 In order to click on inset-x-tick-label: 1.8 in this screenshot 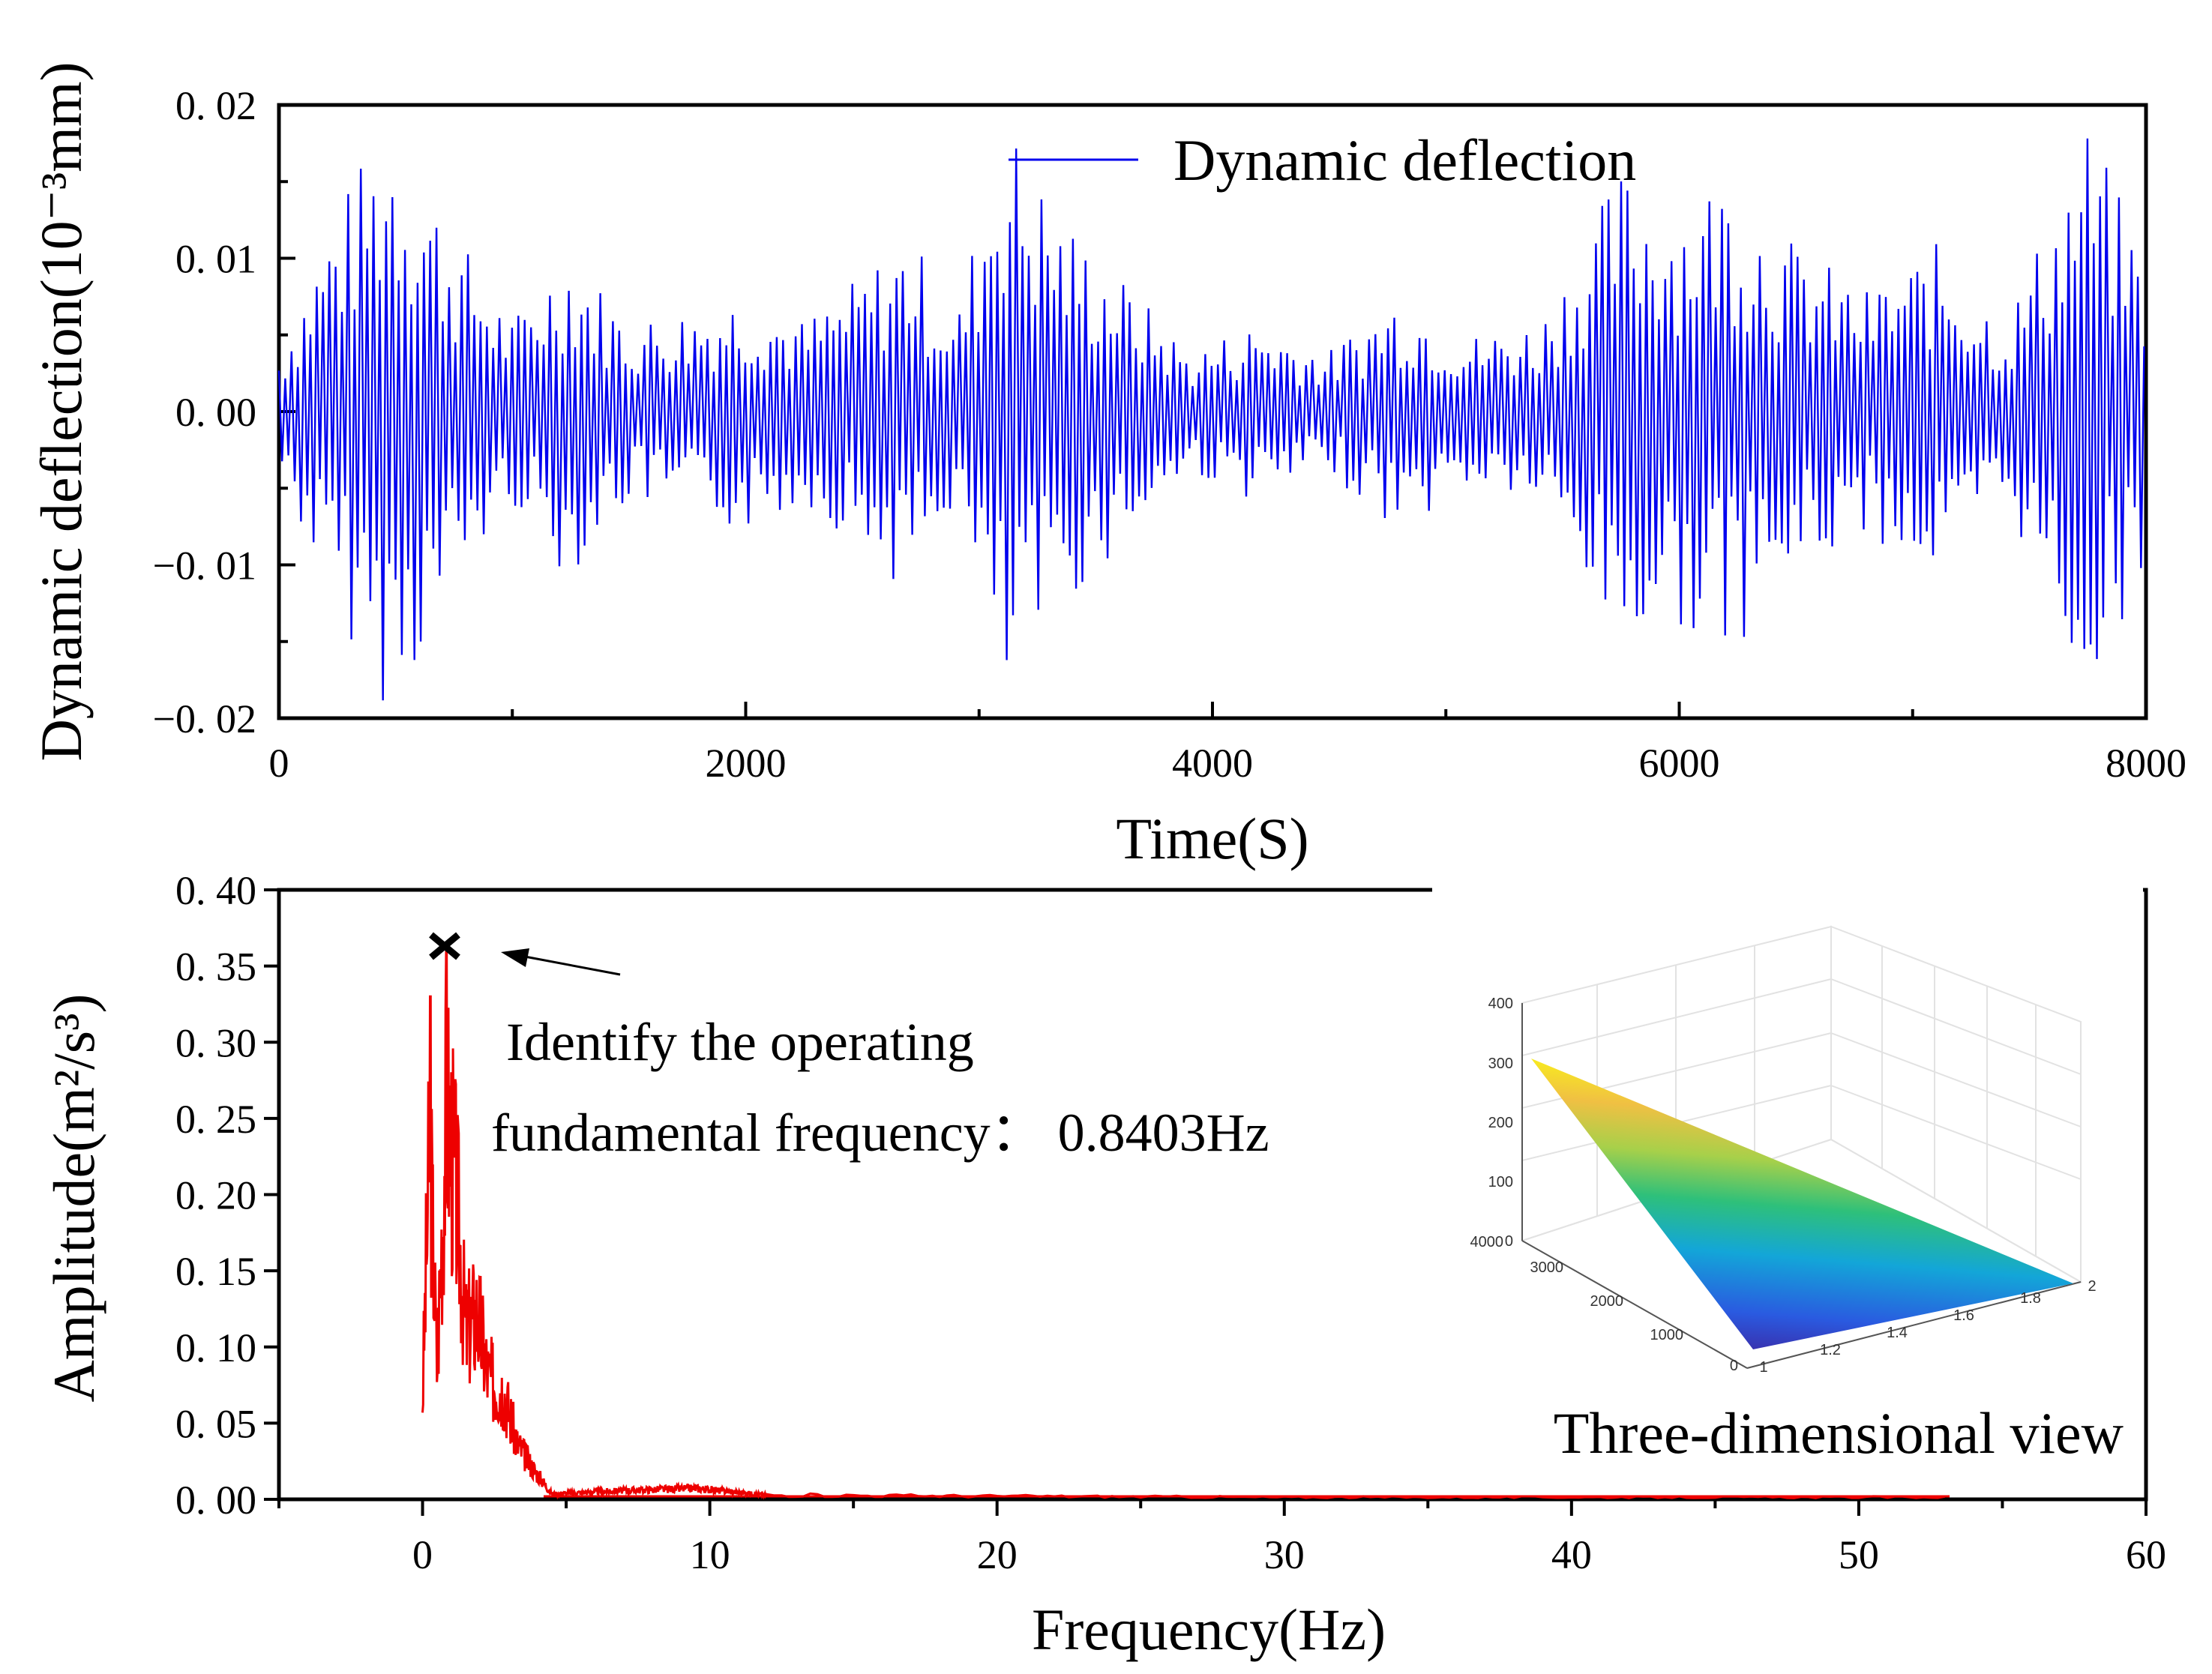, I will do `click(2030, 1298)`.